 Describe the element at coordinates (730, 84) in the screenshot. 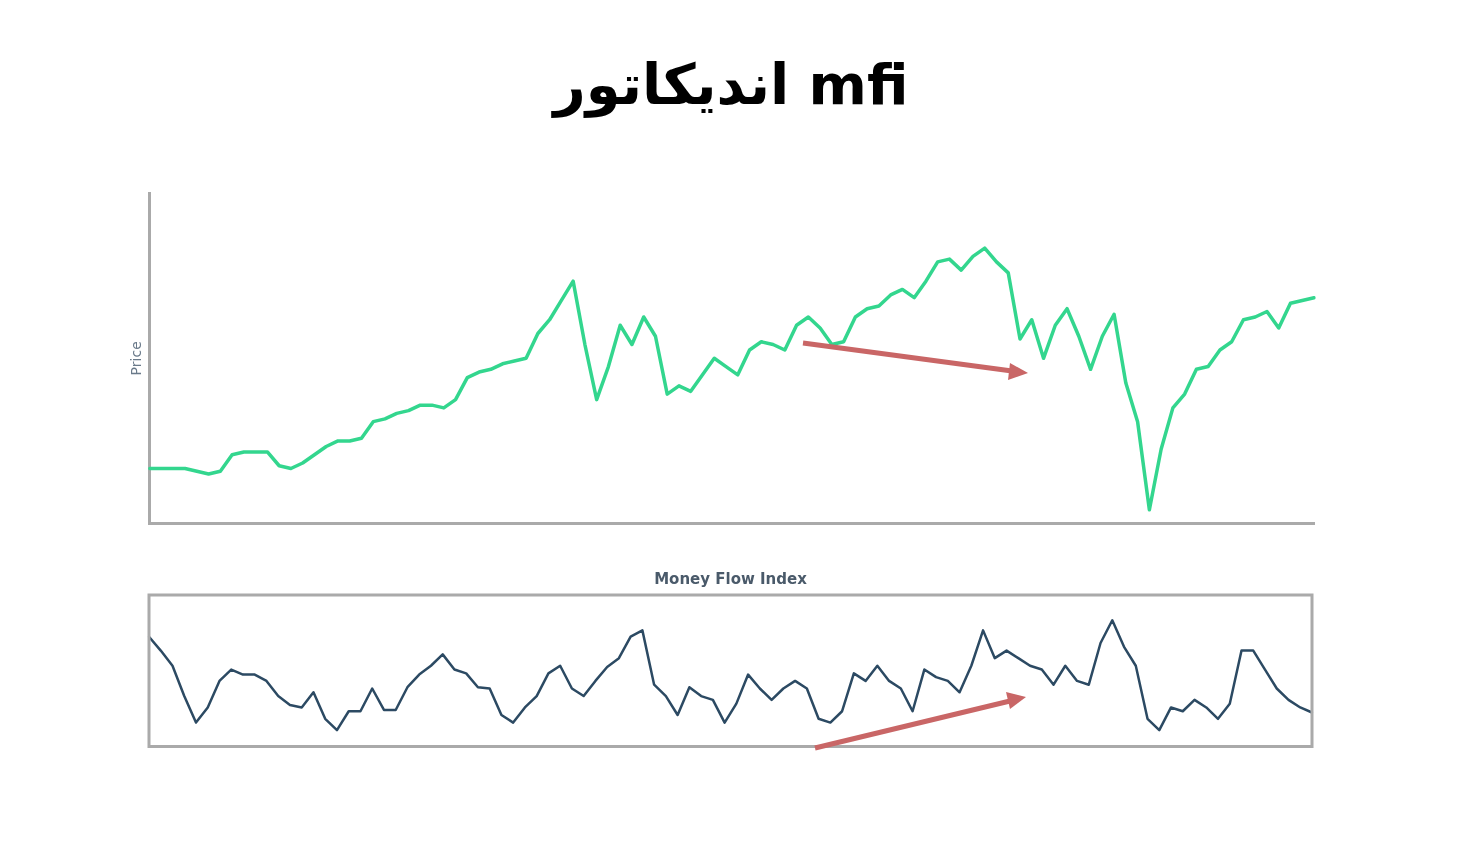

I see `chart-title: اندیکاتور mfi` at that location.